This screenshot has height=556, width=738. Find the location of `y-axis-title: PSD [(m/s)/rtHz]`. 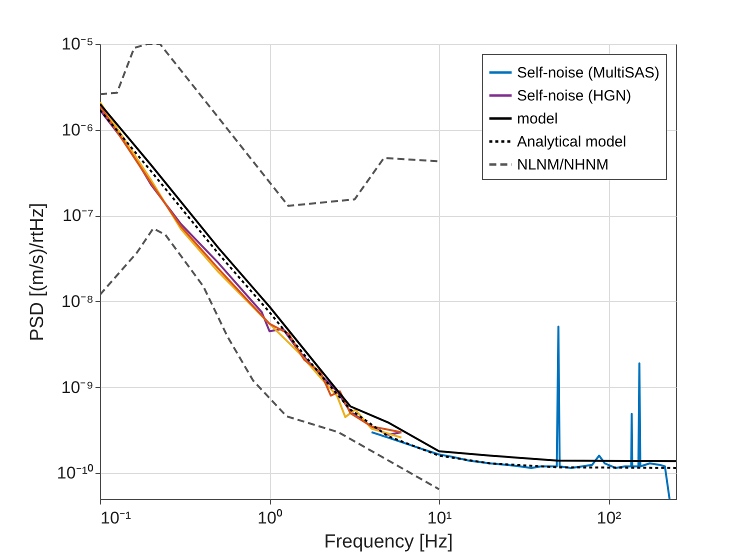

y-axis-title: PSD [(m/s)/rtHz] is located at coordinates (37, 272).